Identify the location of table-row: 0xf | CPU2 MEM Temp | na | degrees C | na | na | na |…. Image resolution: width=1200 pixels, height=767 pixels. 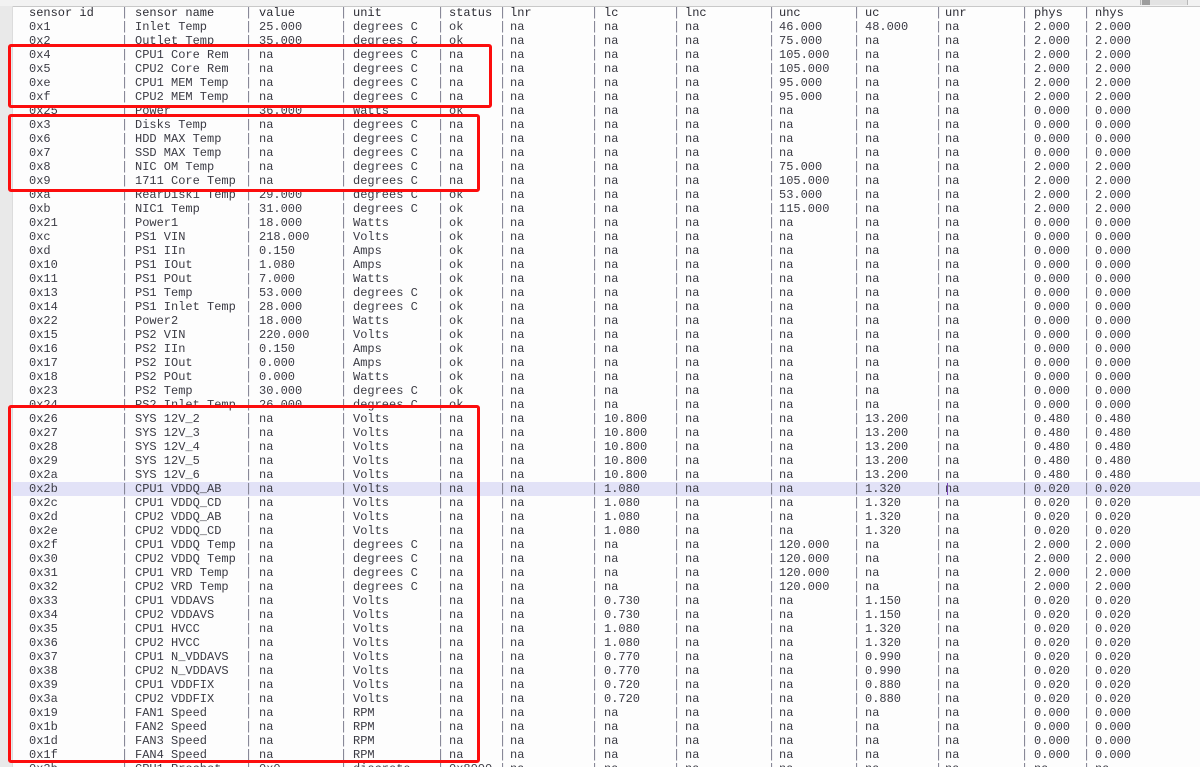
(606, 97).